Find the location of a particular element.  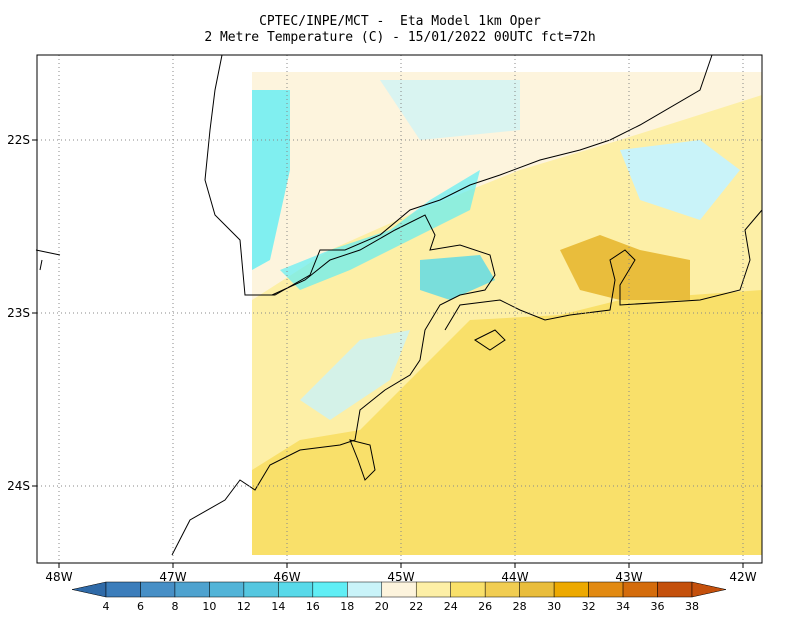

colorbar-label: 30 is located at coordinates (554, 606).